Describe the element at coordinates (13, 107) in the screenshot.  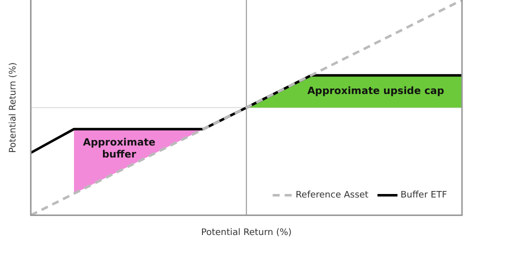
I see `y-axis-title: Potential Return (%)` at that location.